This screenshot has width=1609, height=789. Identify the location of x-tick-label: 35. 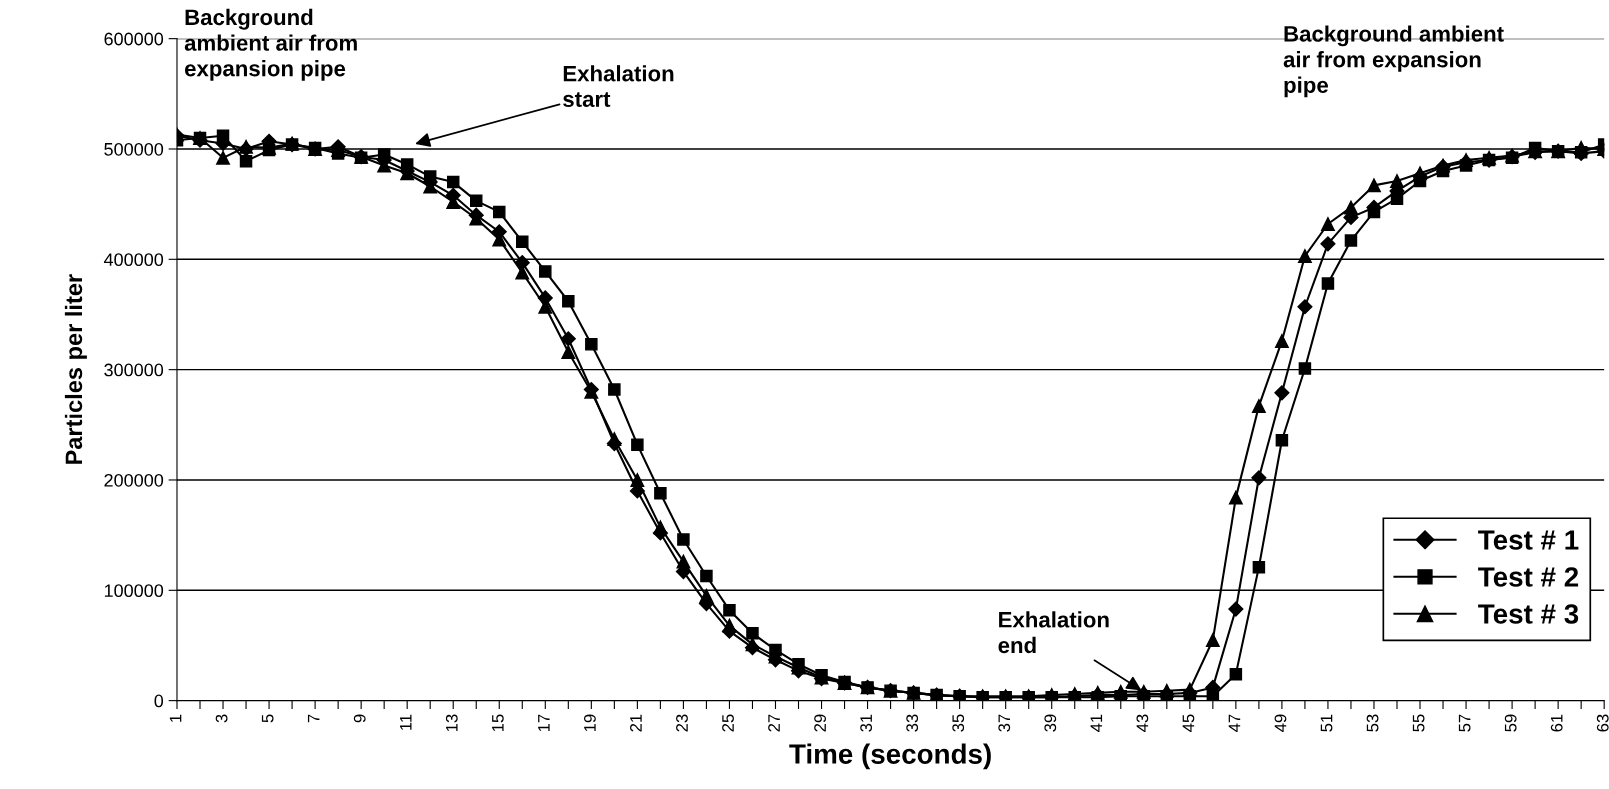
(958, 723).